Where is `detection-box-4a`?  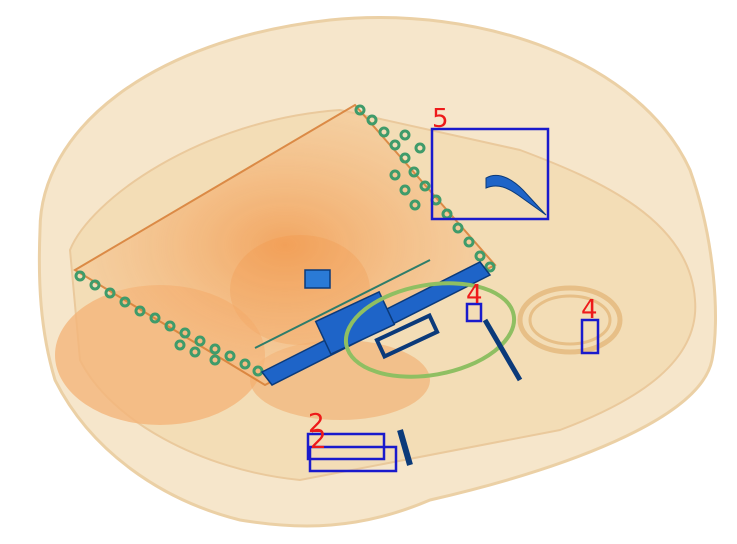
detection-box-4a is located at coordinates (474, 312).